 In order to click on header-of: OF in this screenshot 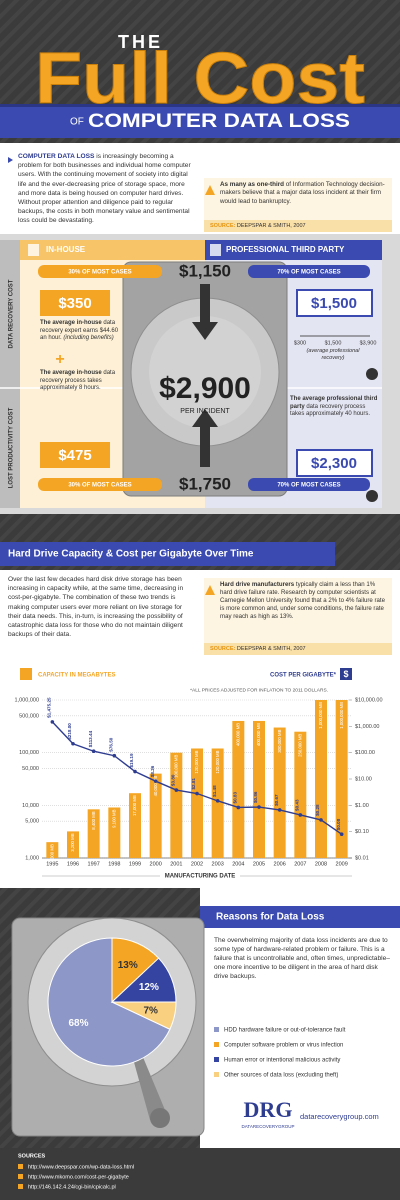, I will do `click(77, 122)`.